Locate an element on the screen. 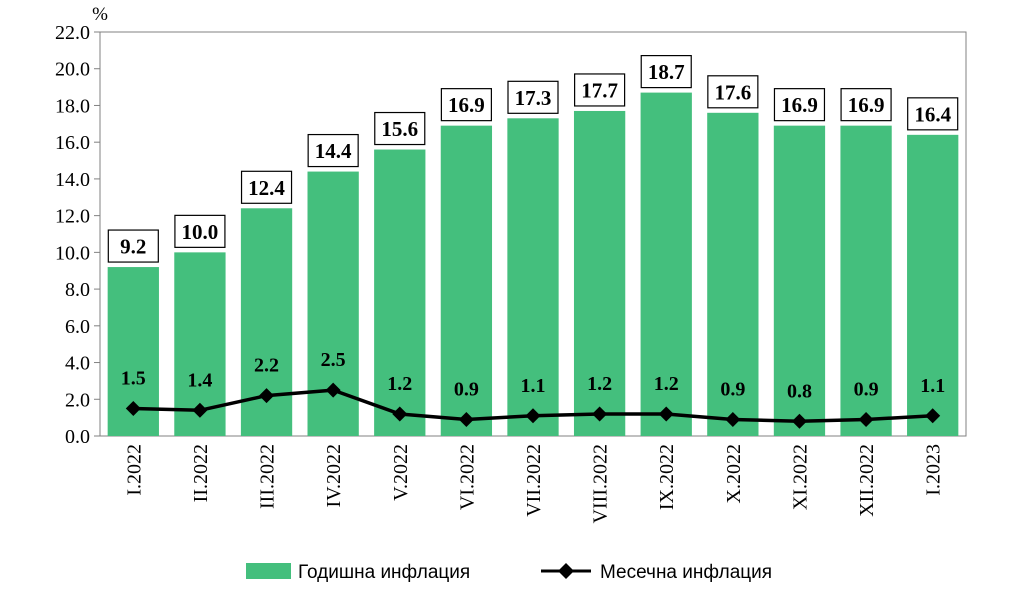 The height and width of the screenshot is (591, 1010). bar-label-text: 18.7 is located at coordinates (666, 72).